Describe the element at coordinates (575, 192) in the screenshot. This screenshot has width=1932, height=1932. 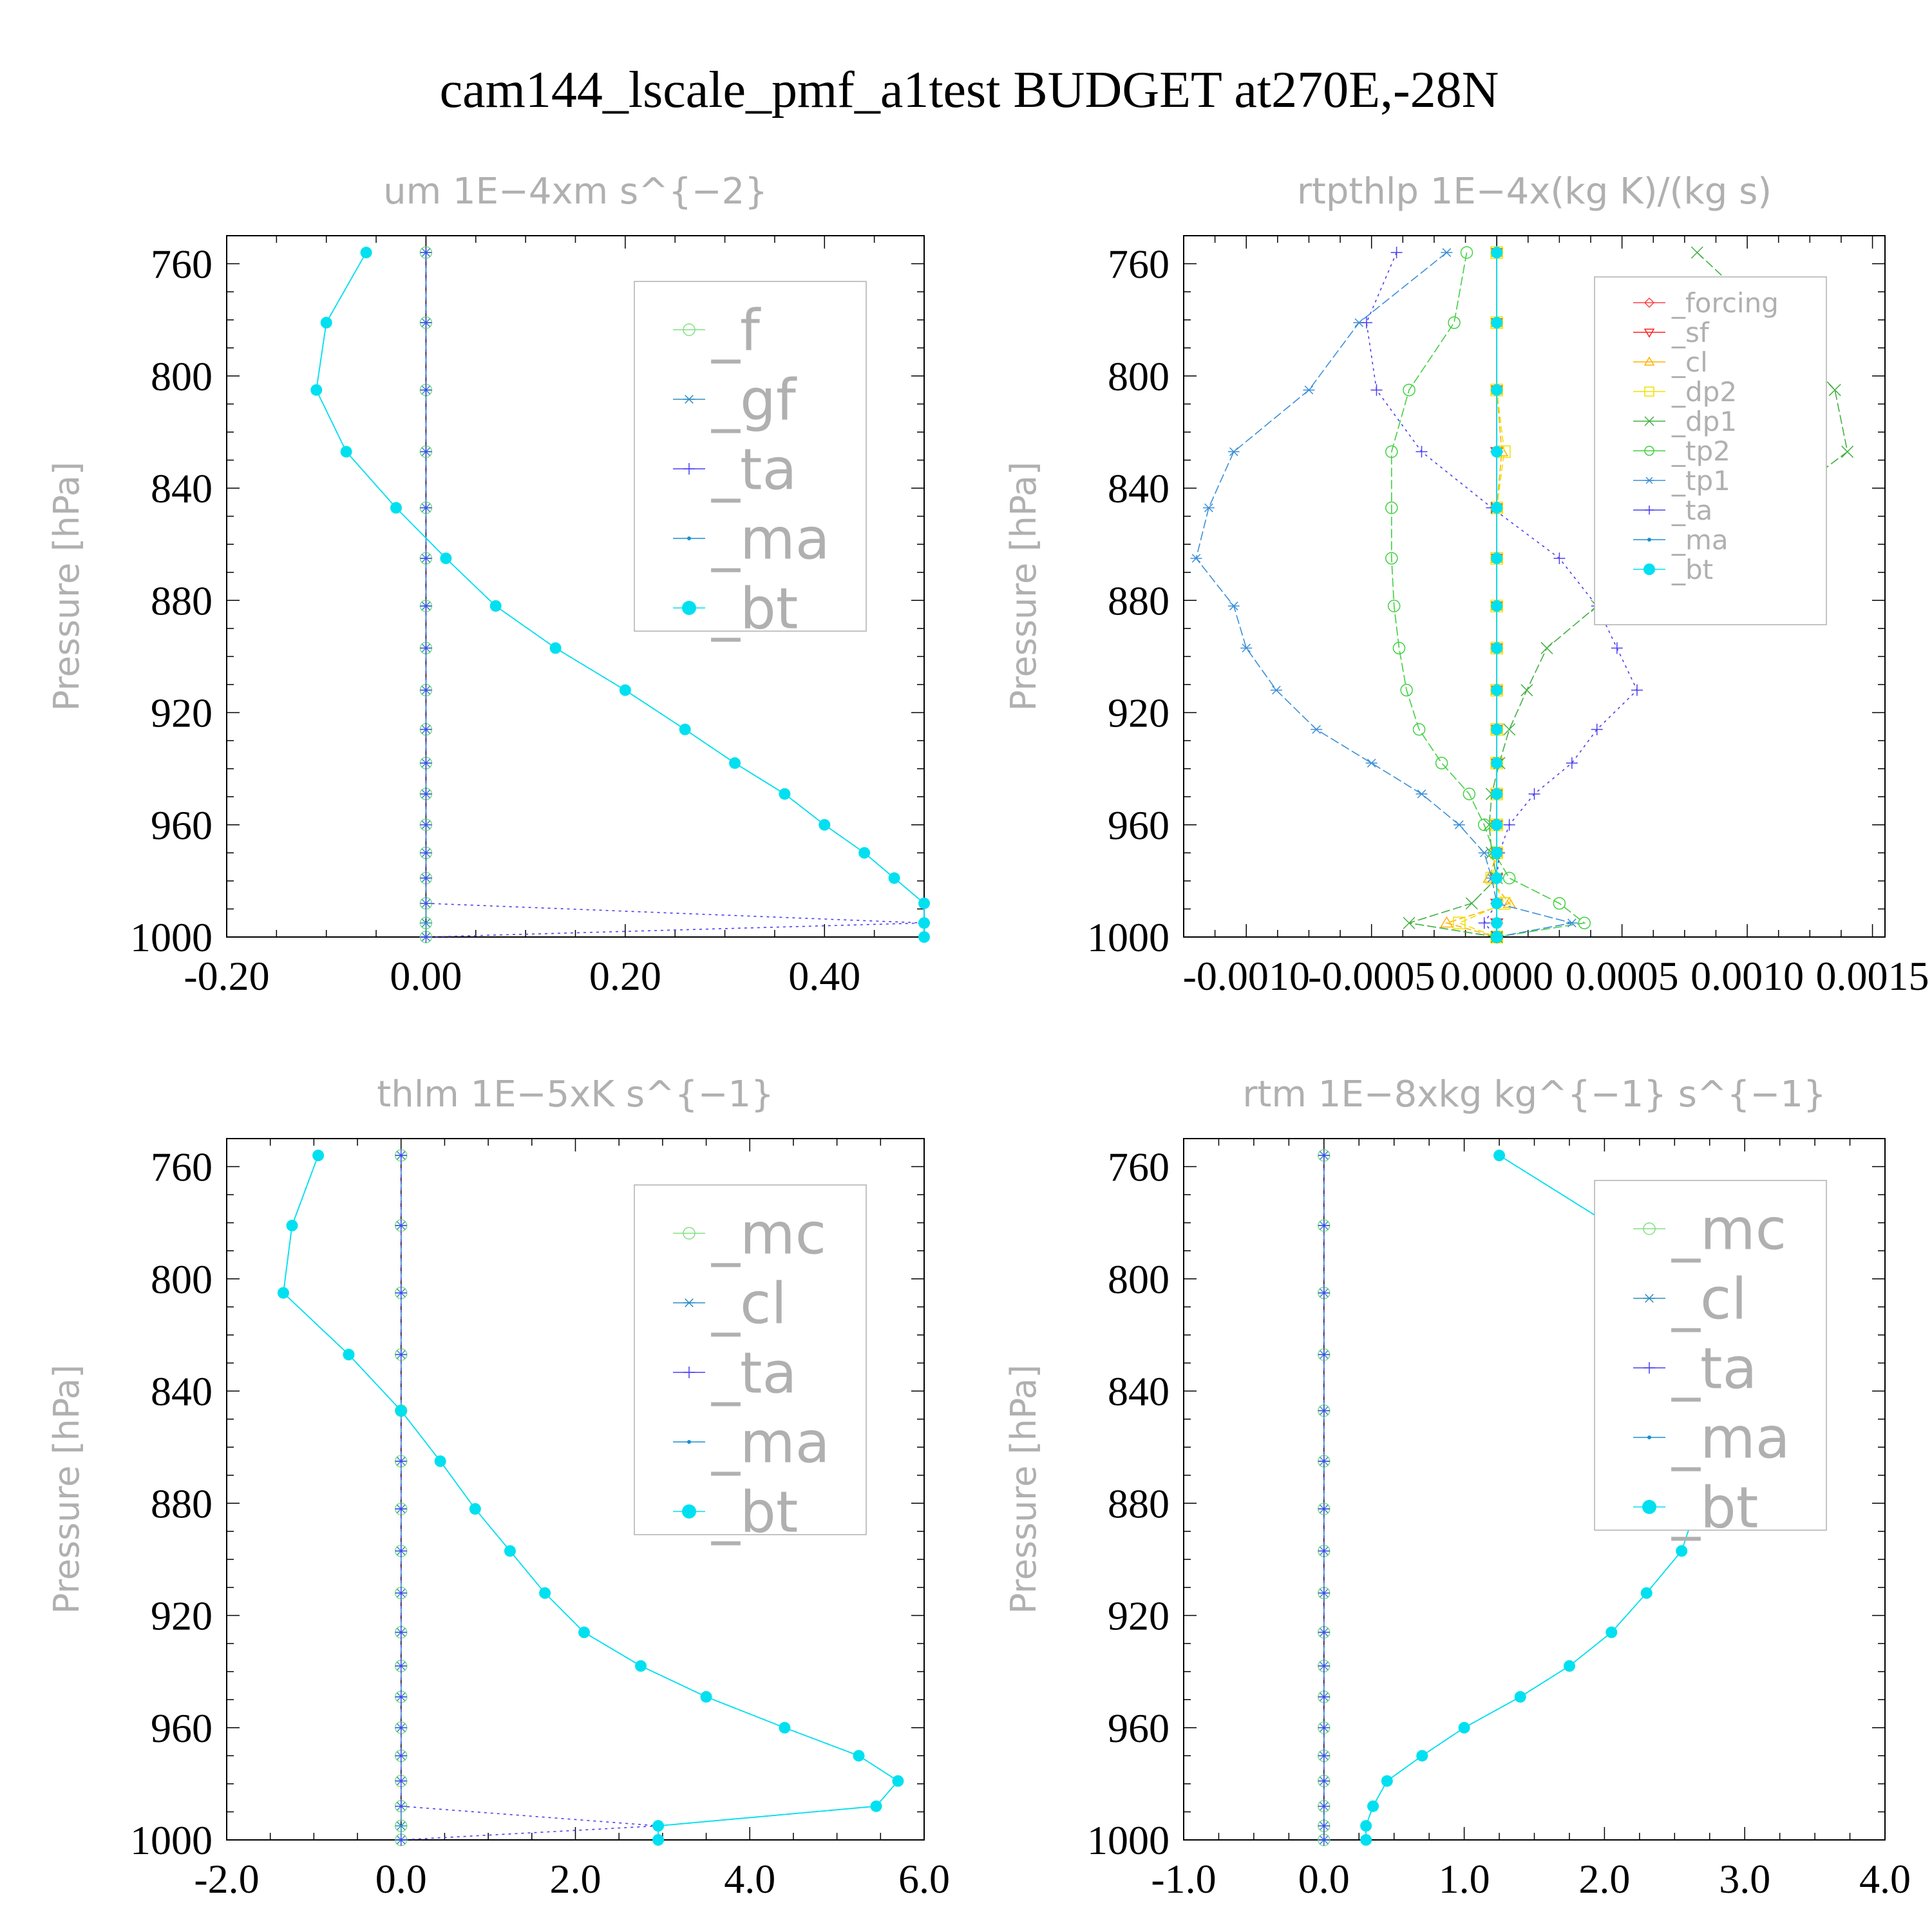
I see `panel-title: um 1E−4xm s^{−2}` at that location.